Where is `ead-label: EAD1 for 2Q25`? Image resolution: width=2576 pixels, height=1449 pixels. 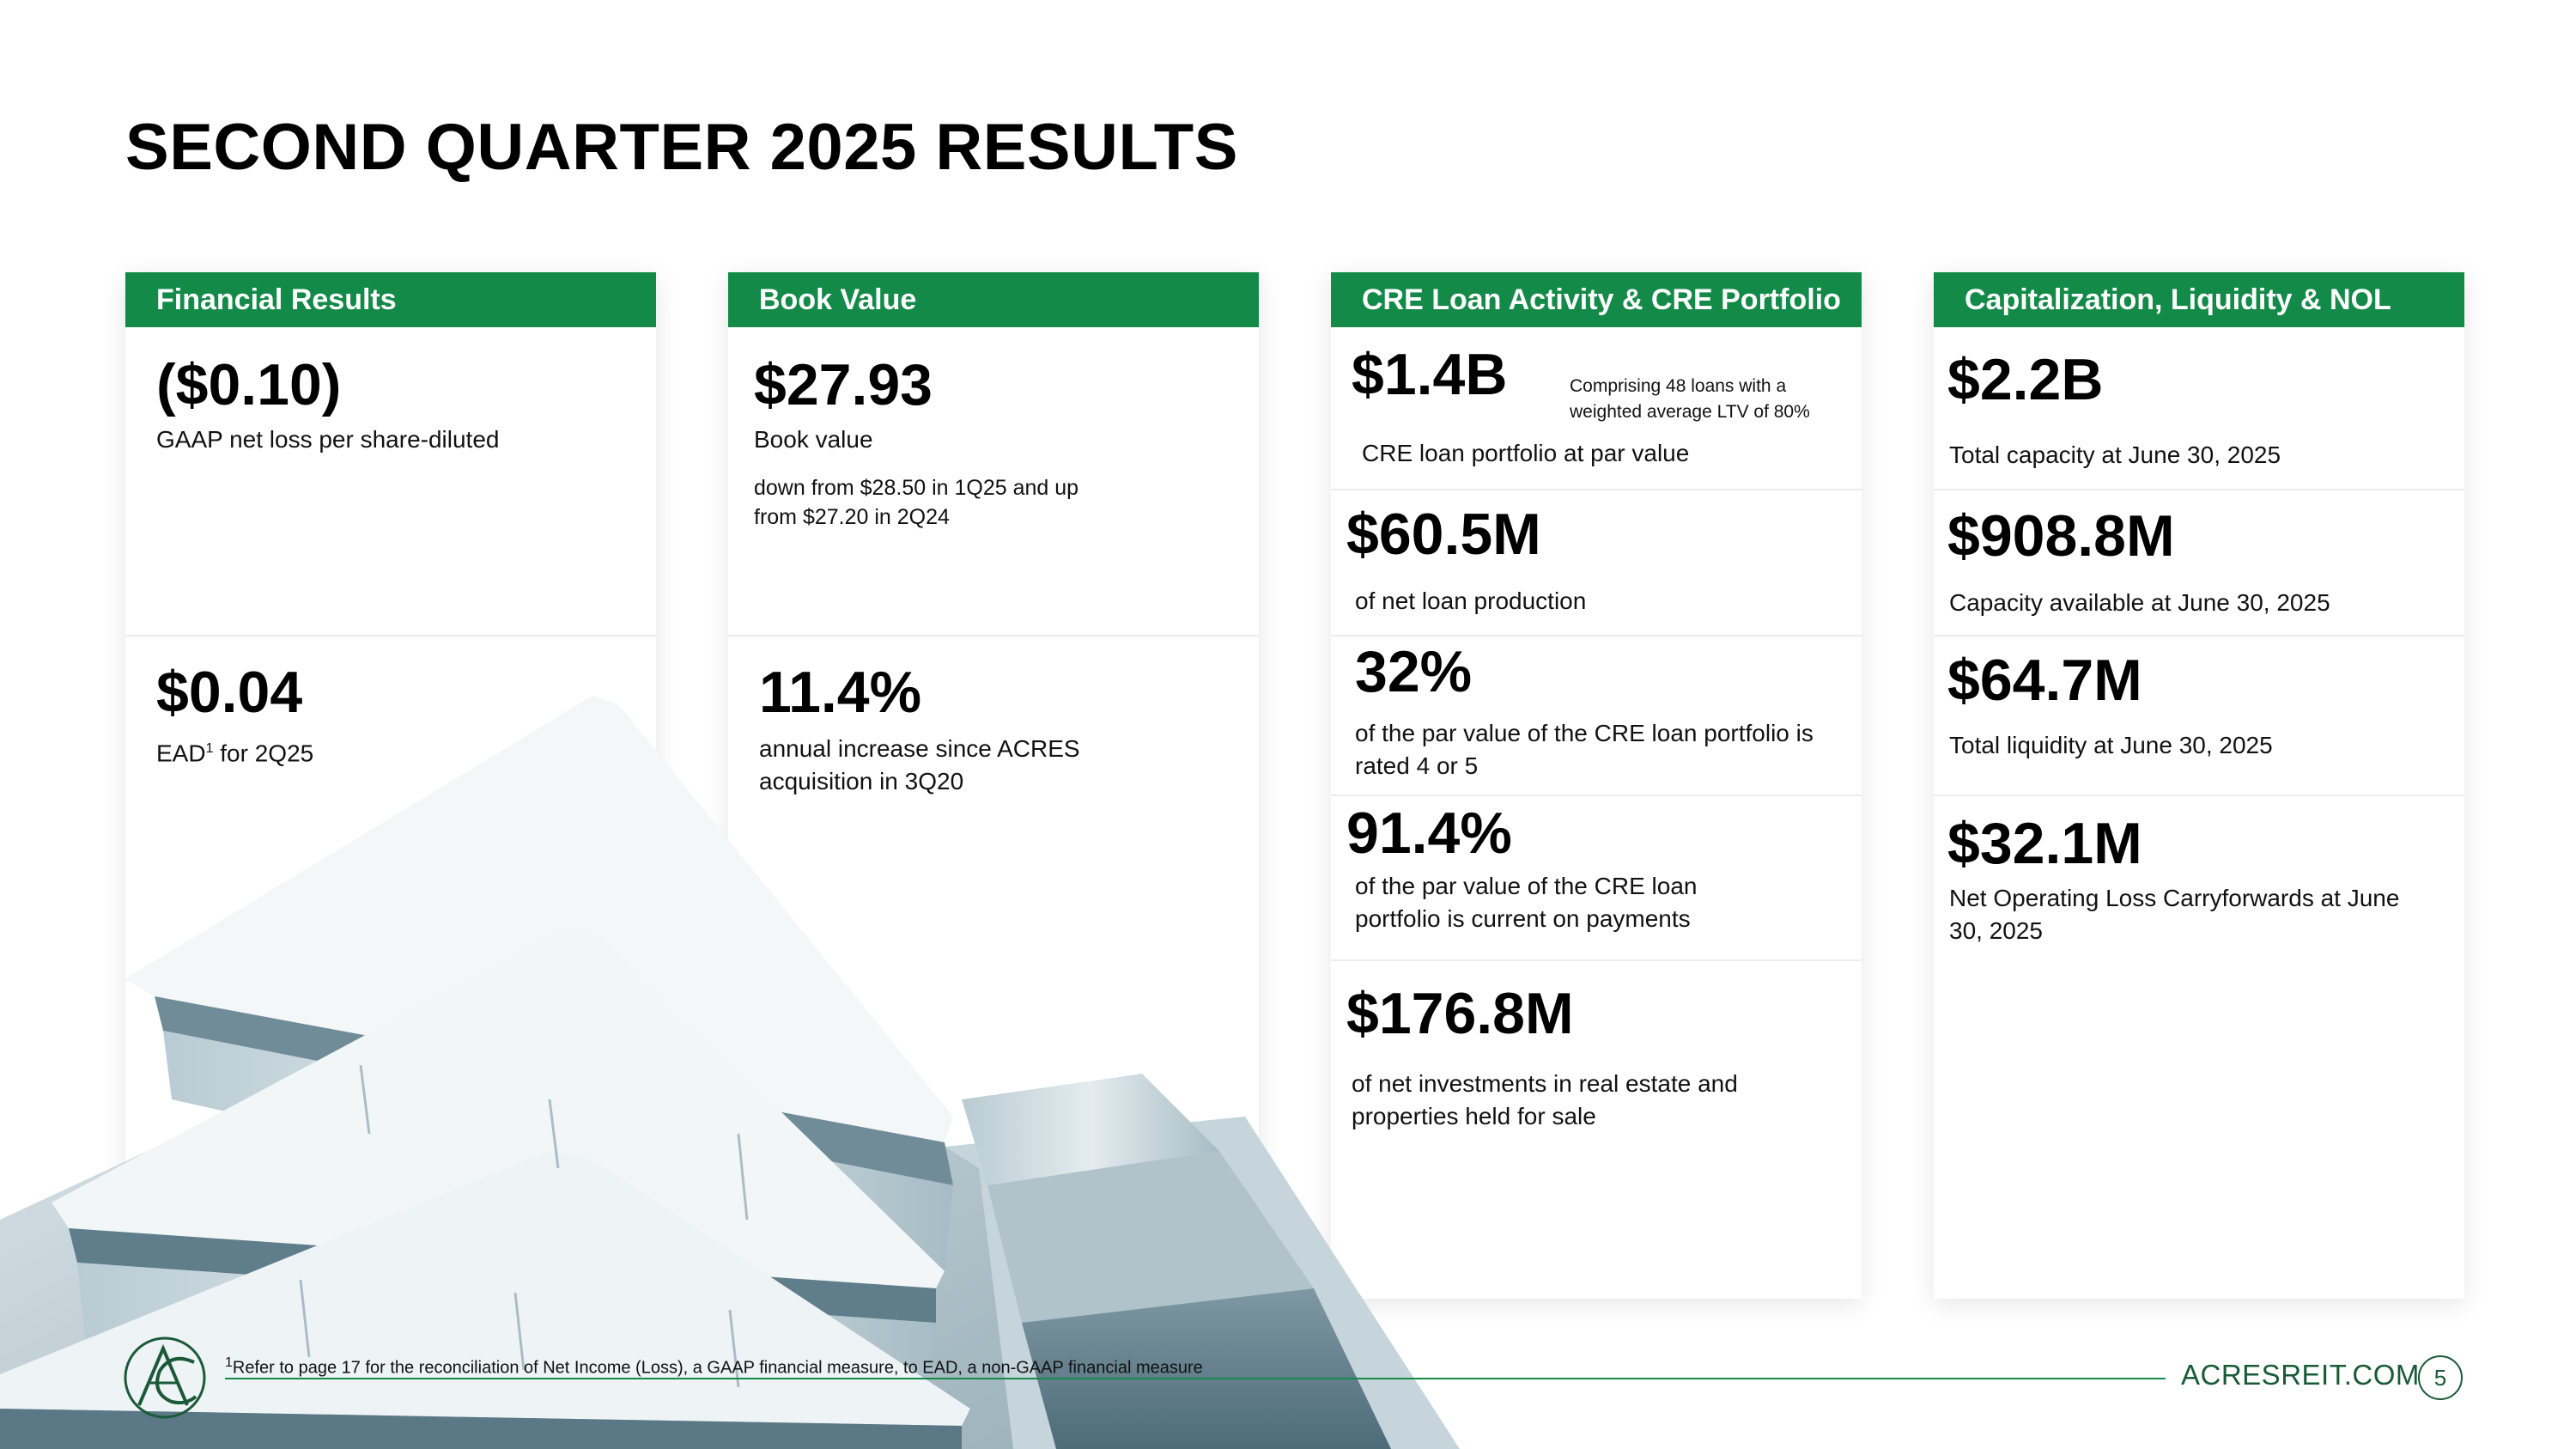
ead-label: EAD1 for 2Q25 is located at coordinates (235, 753).